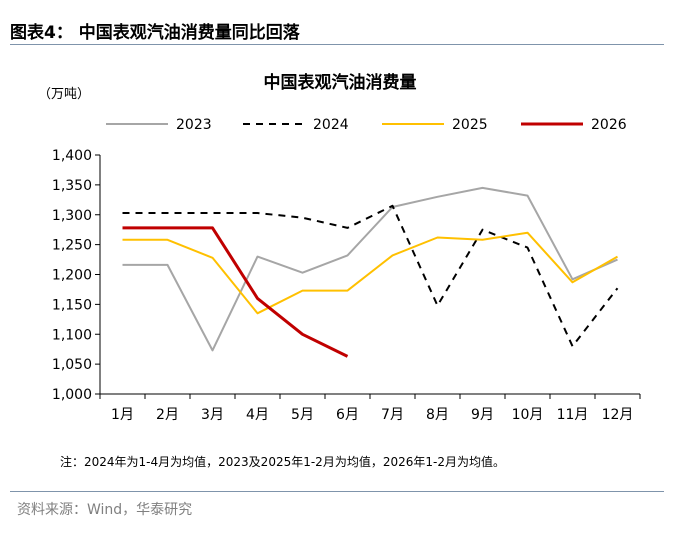 Image resolution: width=685 pixels, height=538 pixels. Describe the element at coordinates (370, 408) in the screenshot. I see `x-axis-ticks: 1月 2月 3月 4月 5月 6月 7月 8月 9月 10月 11月 12月` at that location.